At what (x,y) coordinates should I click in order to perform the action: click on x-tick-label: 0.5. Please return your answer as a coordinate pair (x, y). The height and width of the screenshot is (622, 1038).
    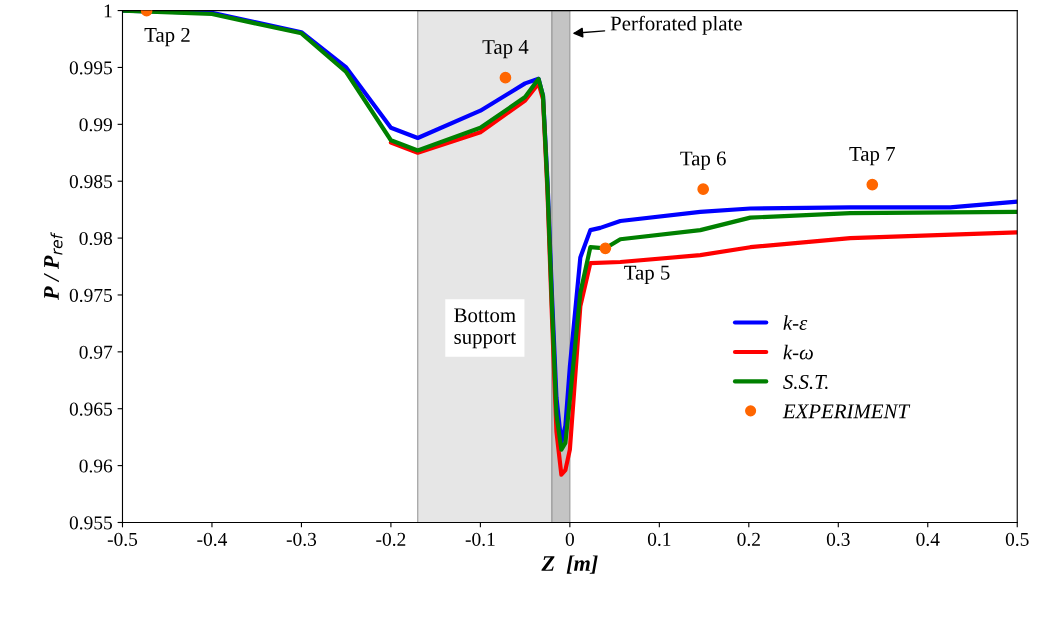
    Looking at the image, I should click on (1017, 539).